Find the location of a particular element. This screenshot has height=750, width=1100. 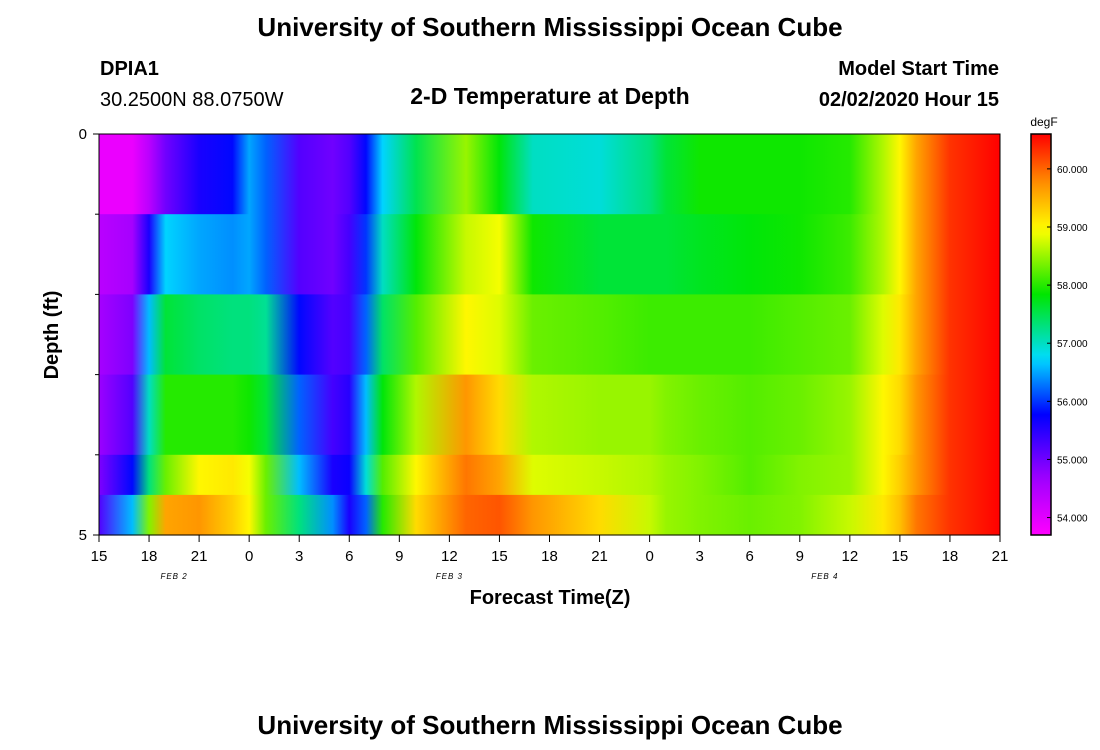

date-label: FEB 2 is located at coordinates (173, 576).